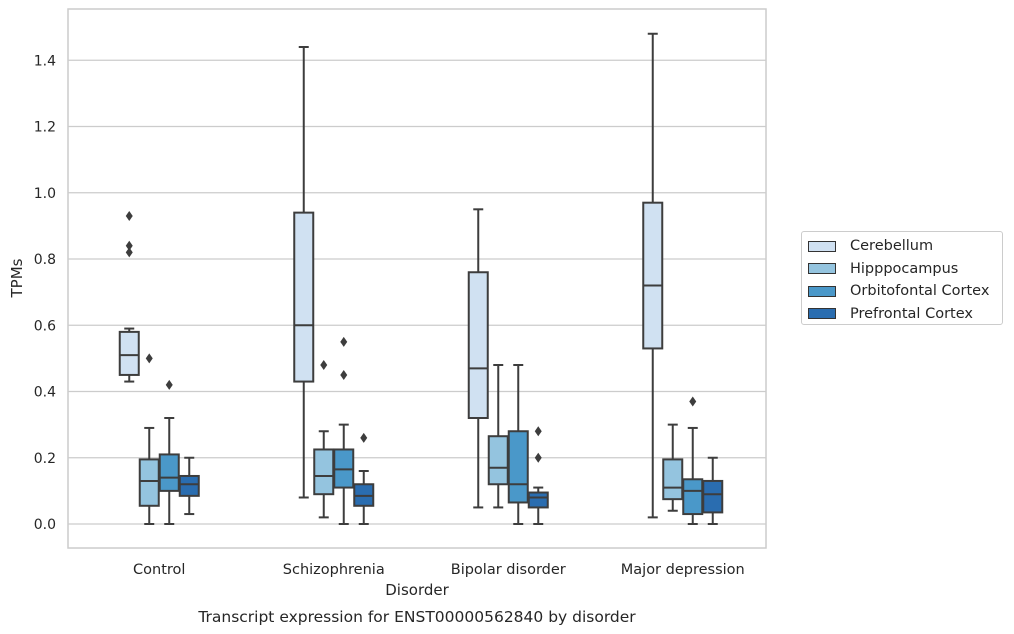  What do you see at coordinates (683, 570) in the screenshot?
I see `x-tick-label: Major depression` at bounding box center [683, 570].